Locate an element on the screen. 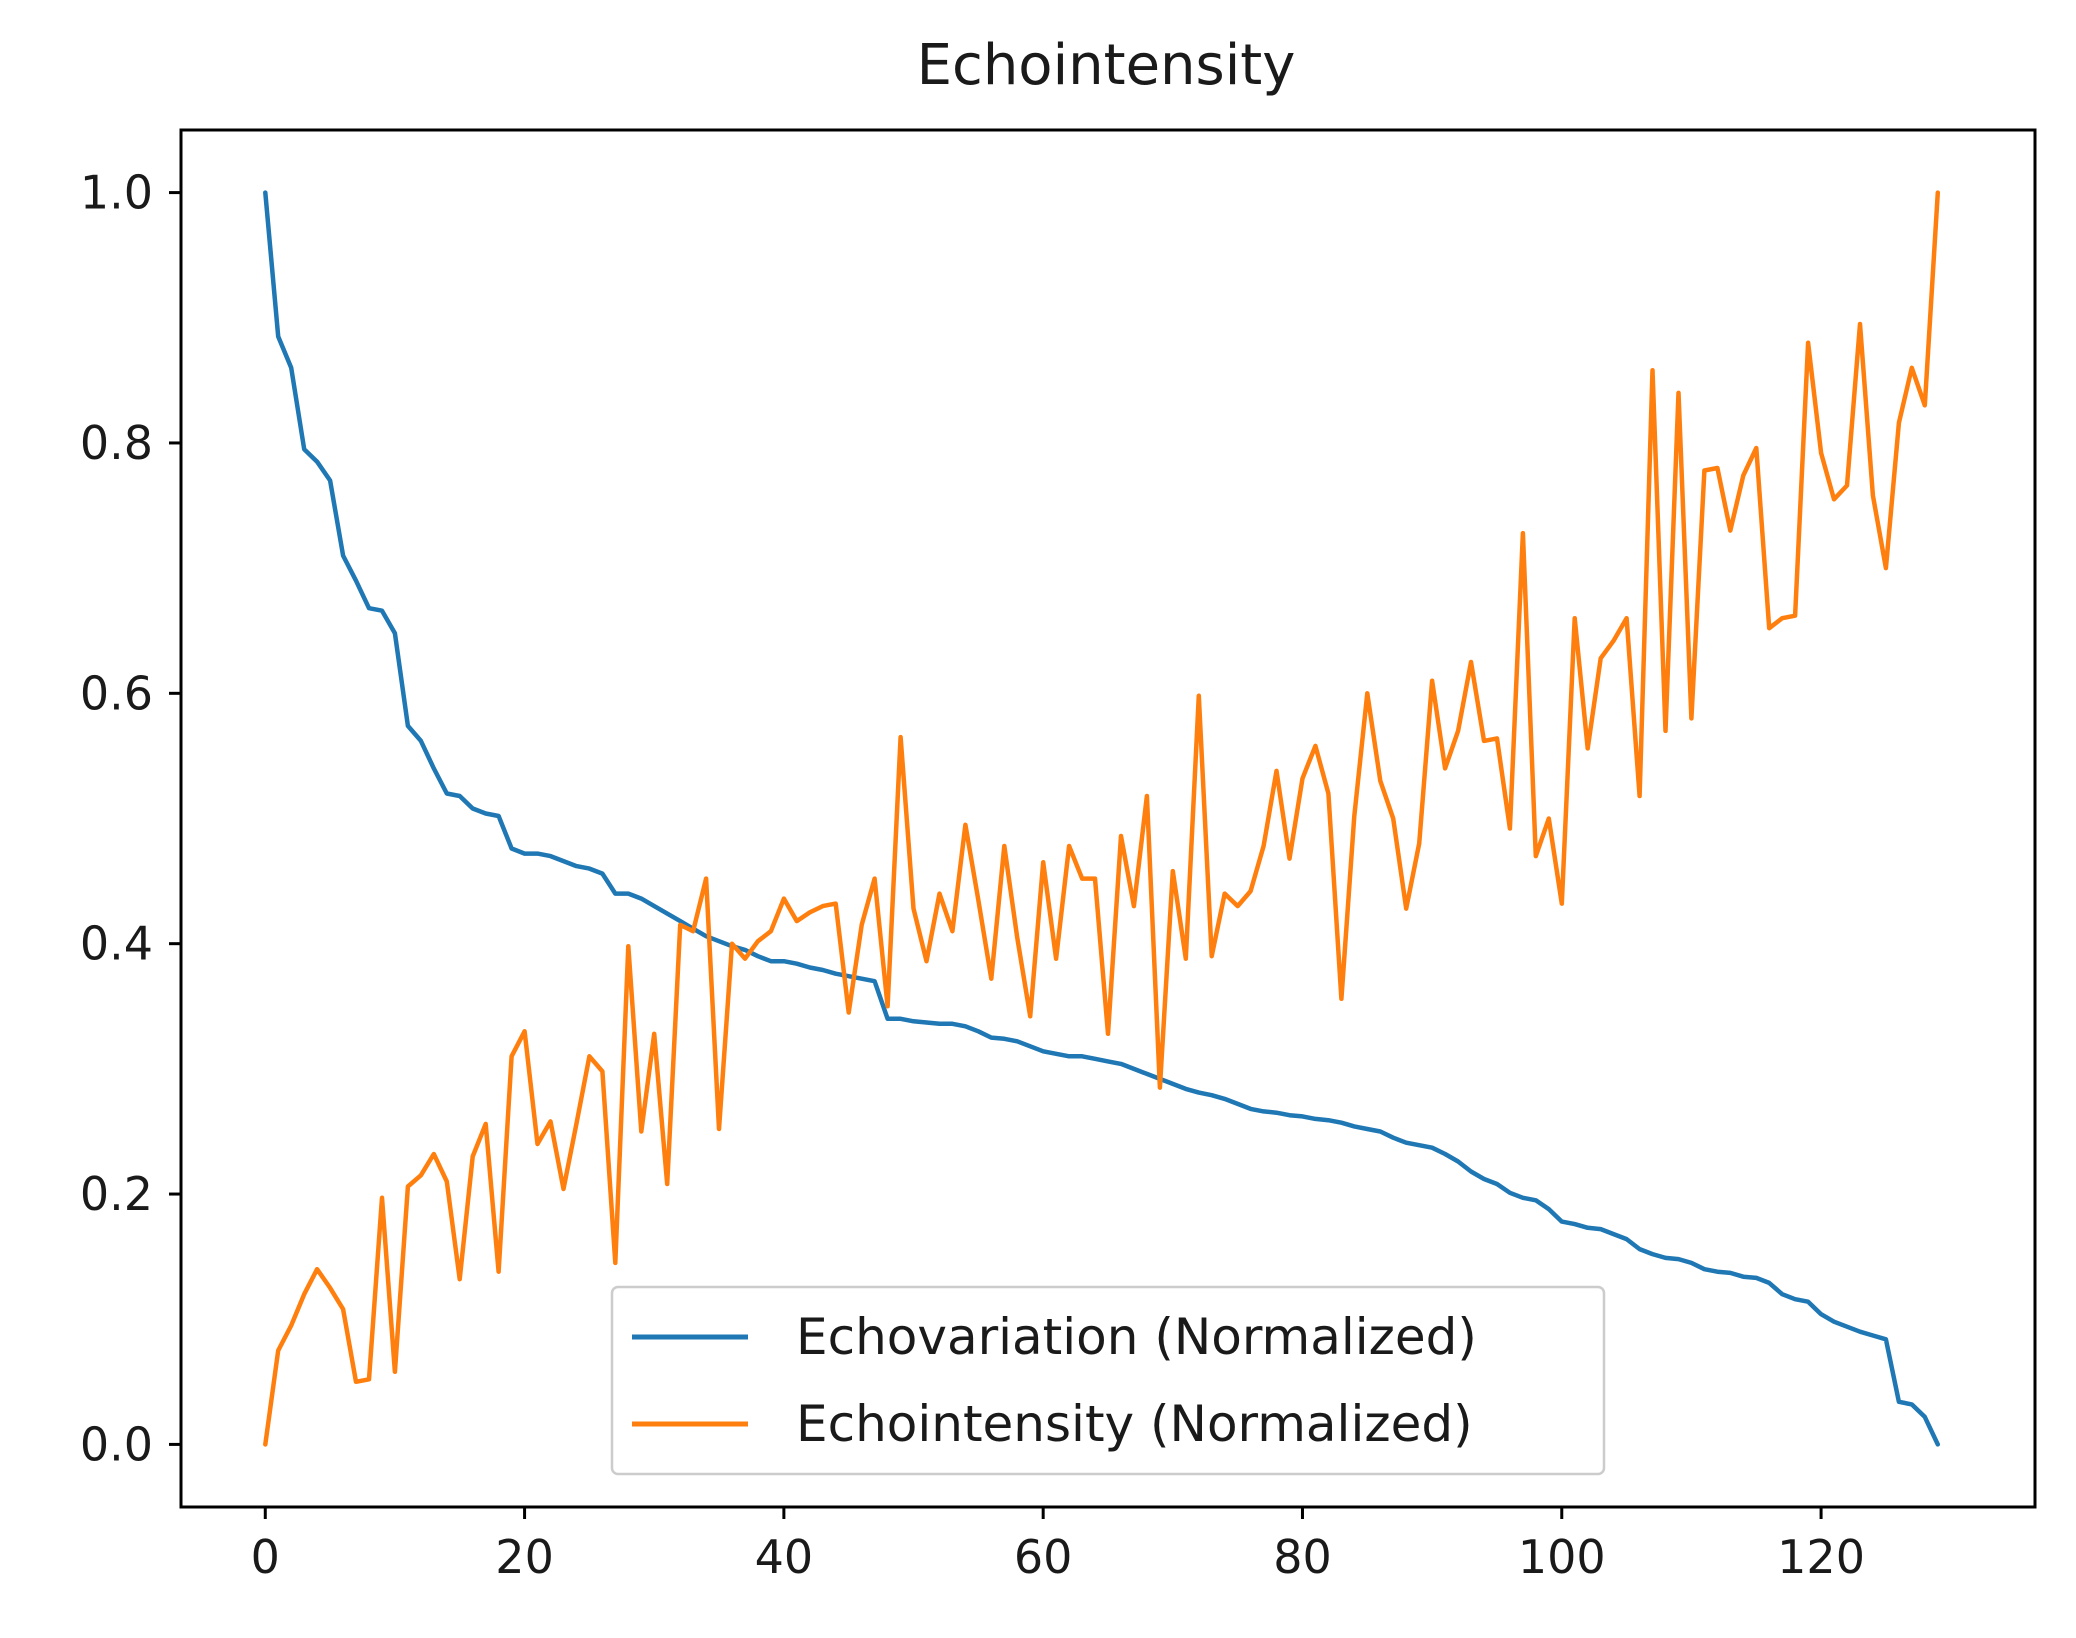  x-tick-label: 100 is located at coordinates (1562, 1557).